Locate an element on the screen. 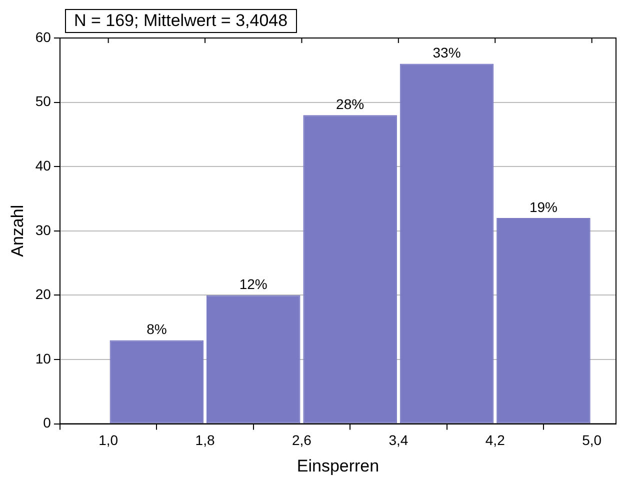 This screenshot has height=481, width=628. x-tick-label: 1,0 is located at coordinates (108, 440).